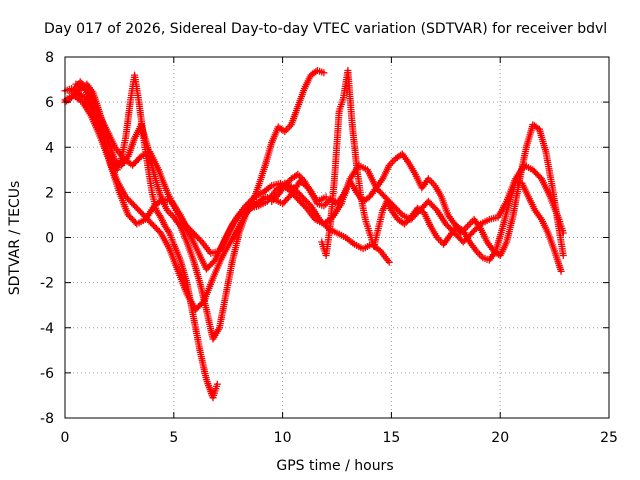  I want to click on x-tick-label: 10, so click(283, 438).